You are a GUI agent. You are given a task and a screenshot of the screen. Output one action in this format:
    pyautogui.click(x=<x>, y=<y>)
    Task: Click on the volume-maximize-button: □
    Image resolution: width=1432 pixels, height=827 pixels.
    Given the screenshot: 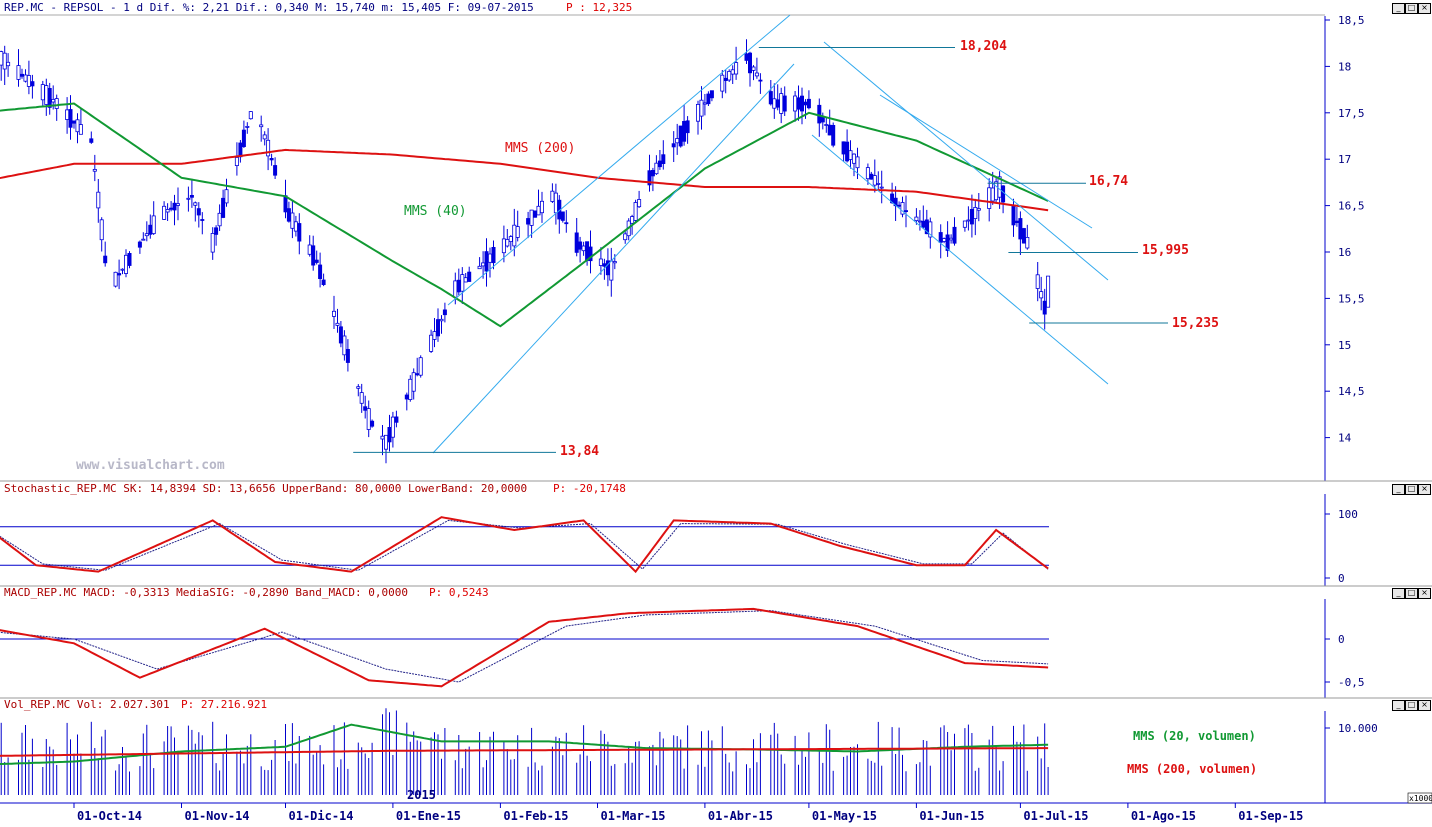 What is the action you would take?
    pyautogui.click(x=1411, y=705)
    